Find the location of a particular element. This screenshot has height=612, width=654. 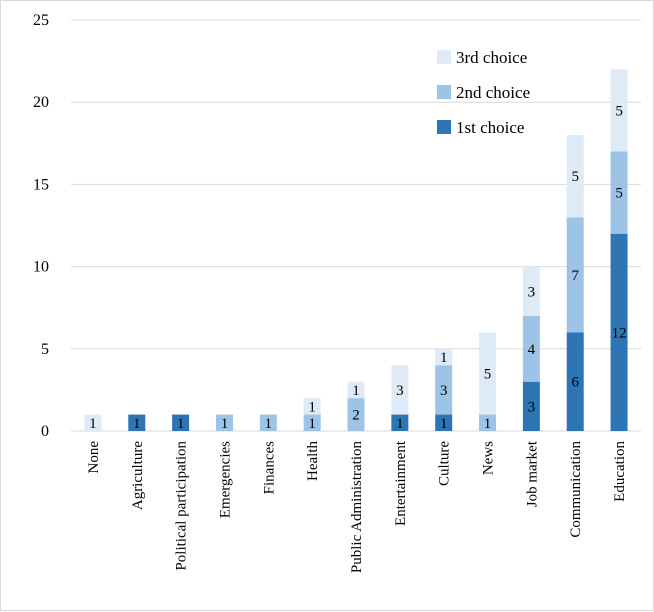

x-tick-label: Education is located at coordinates (620, 471).